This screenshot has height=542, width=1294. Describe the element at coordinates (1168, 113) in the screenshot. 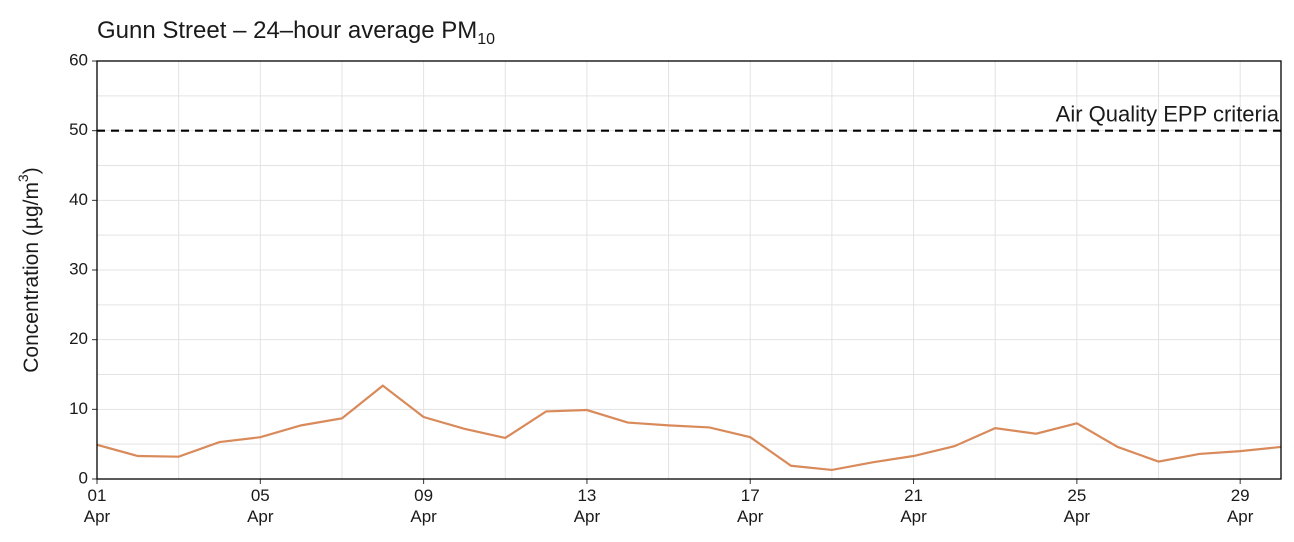

I see `reference-label: Air Quality EPP criteria` at that location.